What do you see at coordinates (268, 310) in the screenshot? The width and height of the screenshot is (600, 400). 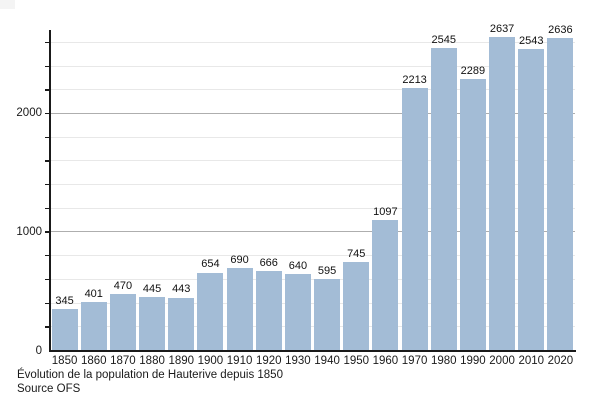 I see `bar-1920` at bounding box center [268, 310].